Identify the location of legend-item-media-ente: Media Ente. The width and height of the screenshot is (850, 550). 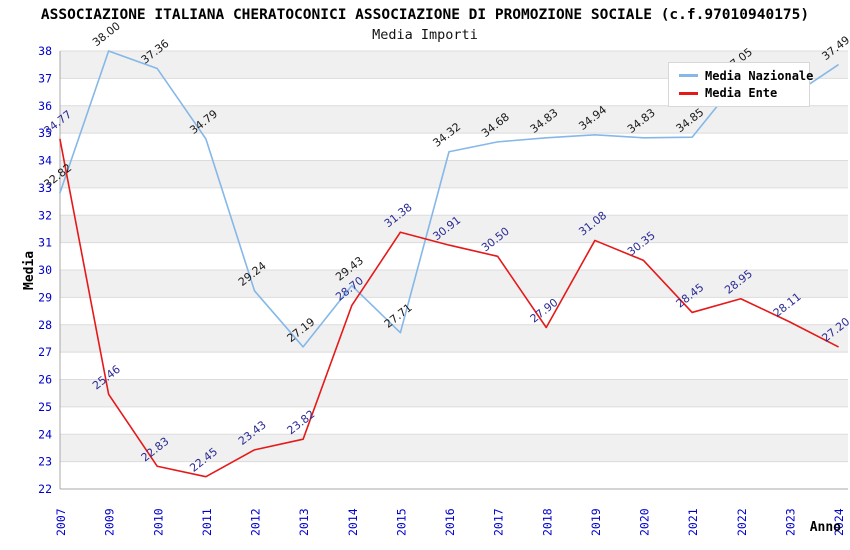
(739, 93).